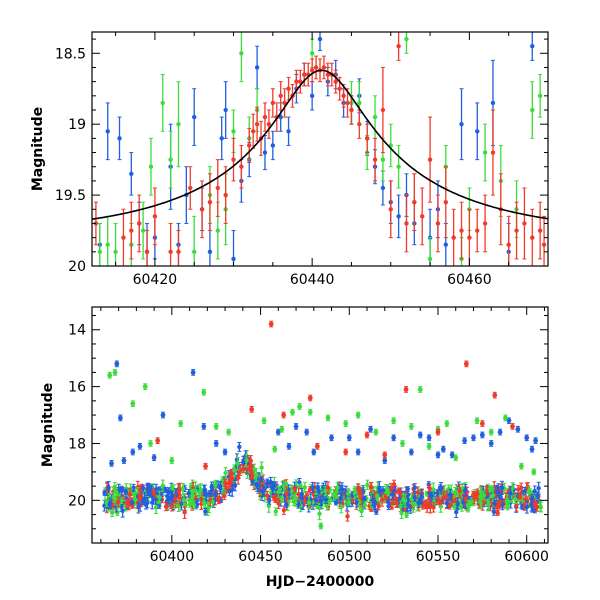 This screenshot has height=600, width=600. Describe the element at coordinates (77, 444) in the screenshot. I see `y-tick-label: 18` at that location.